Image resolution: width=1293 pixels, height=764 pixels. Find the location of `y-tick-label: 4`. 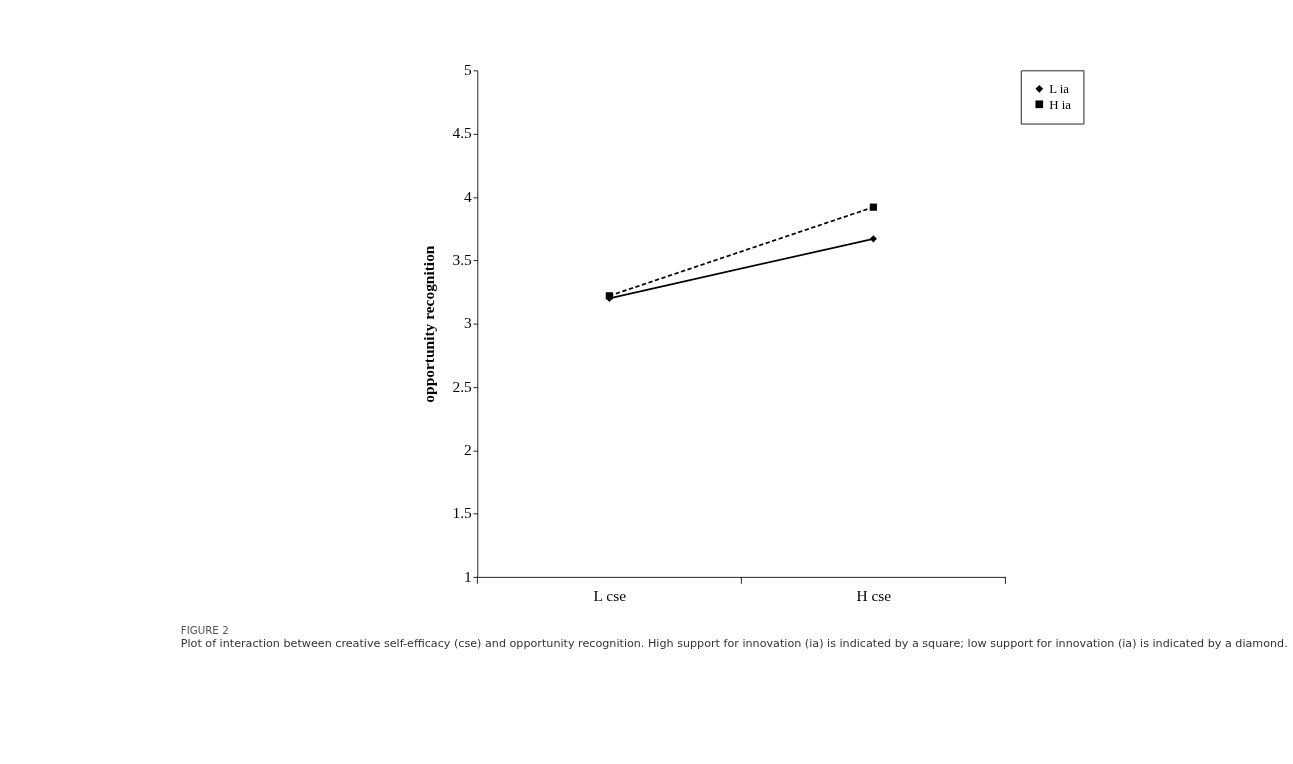

y-tick-label: 4 is located at coordinates (468, 196).